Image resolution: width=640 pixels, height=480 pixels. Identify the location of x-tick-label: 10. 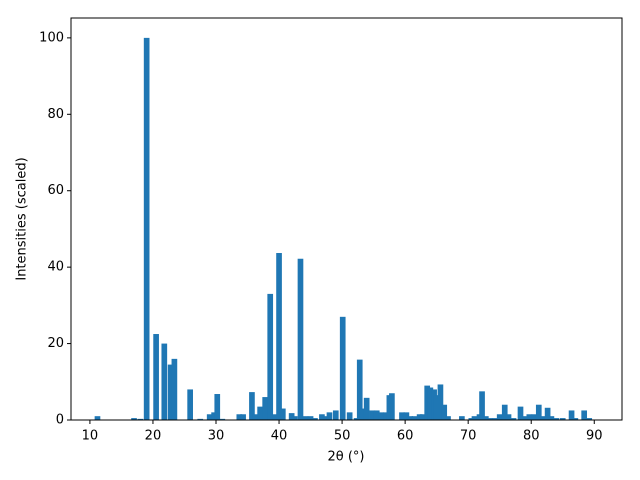
(90, 436).